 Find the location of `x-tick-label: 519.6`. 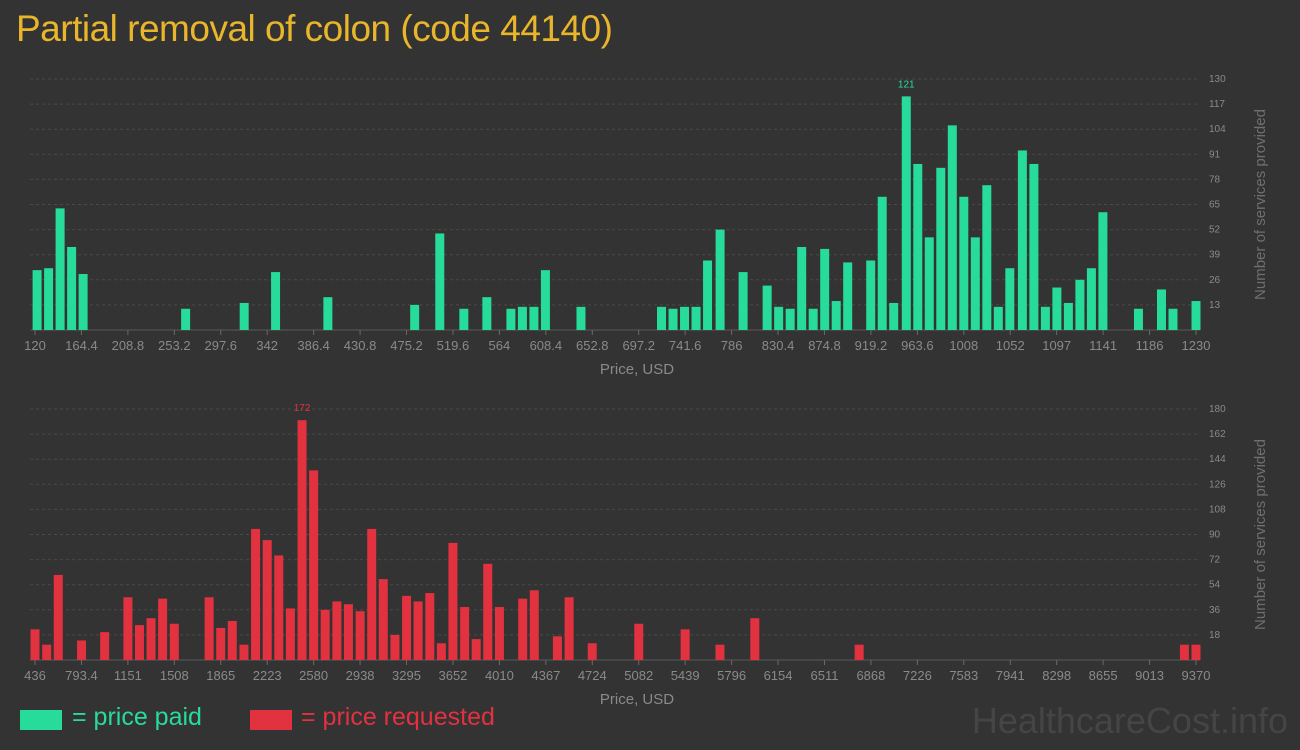

x-tick-label: 519.6 is located at coordinates (453, 345).